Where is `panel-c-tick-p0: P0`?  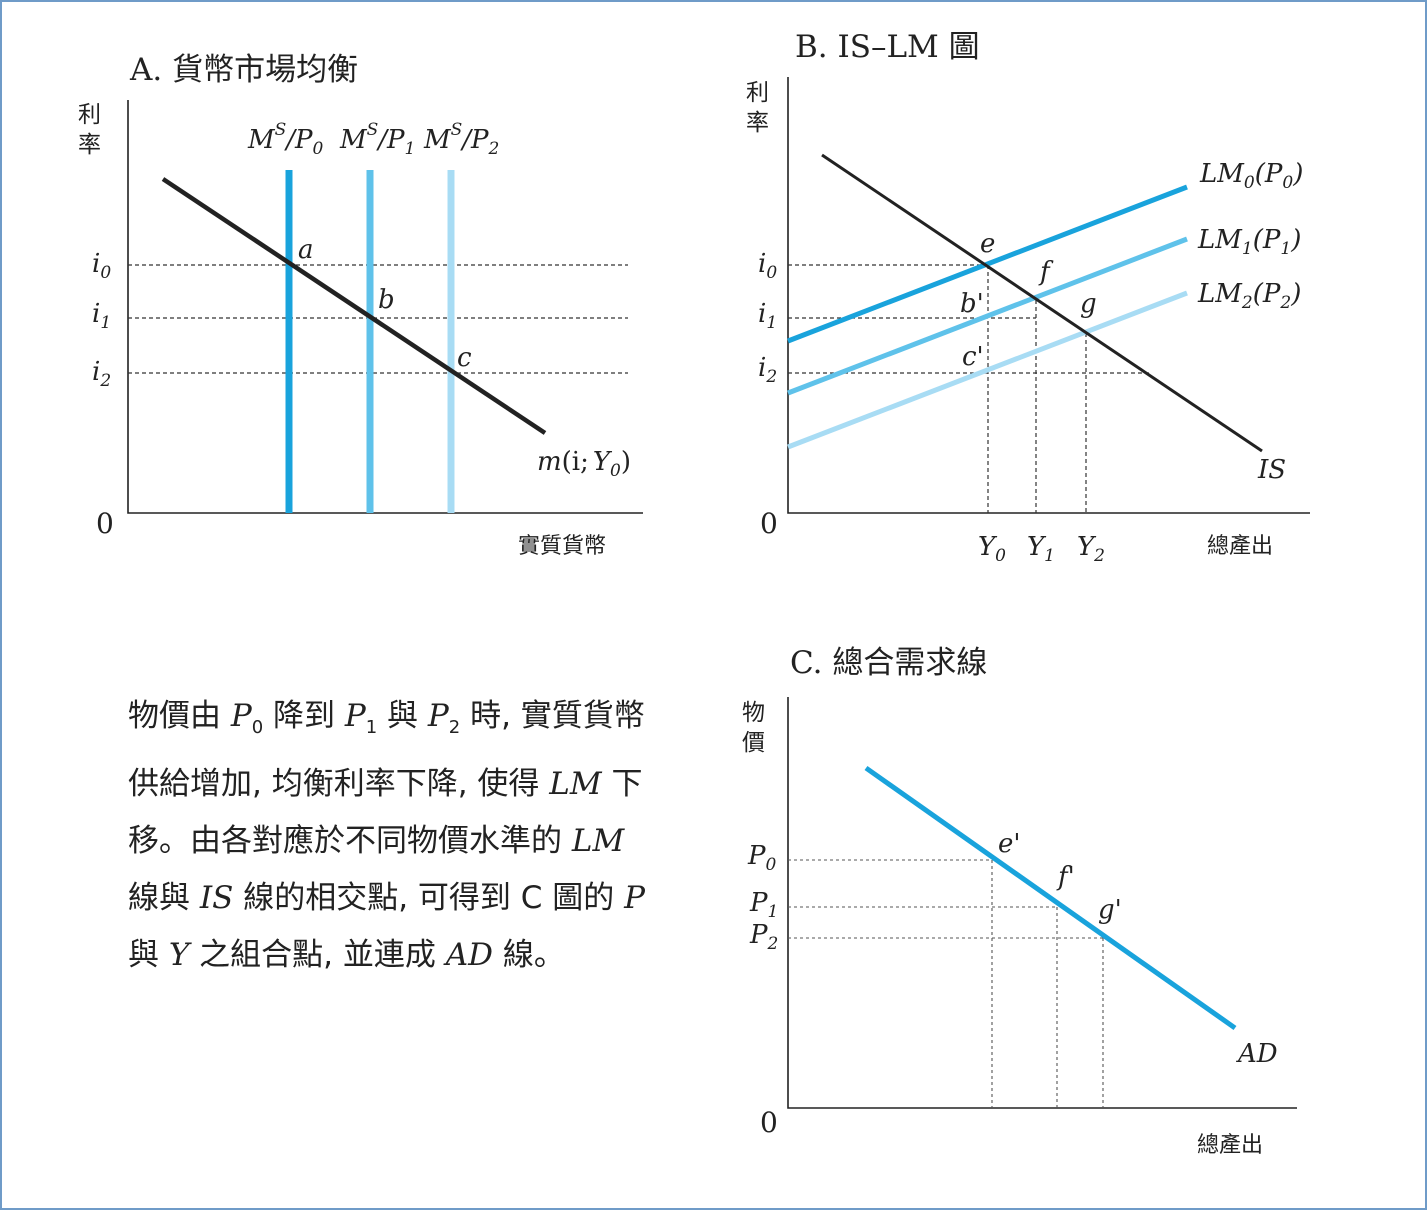
panel-c-tick-p0: P0 is located at coordinates (762, 858).